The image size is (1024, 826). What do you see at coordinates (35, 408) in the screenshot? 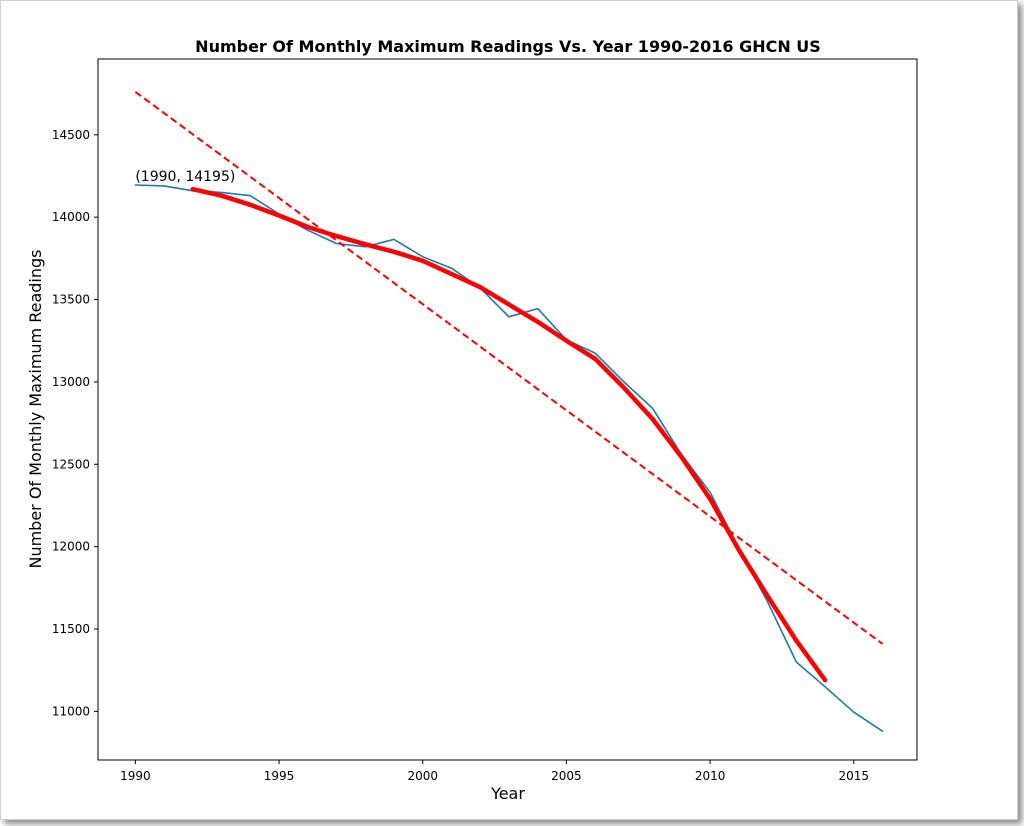
I see `y-axis-title: Number Of Monthly Maximum Readings` at bounding box center [35, 408].